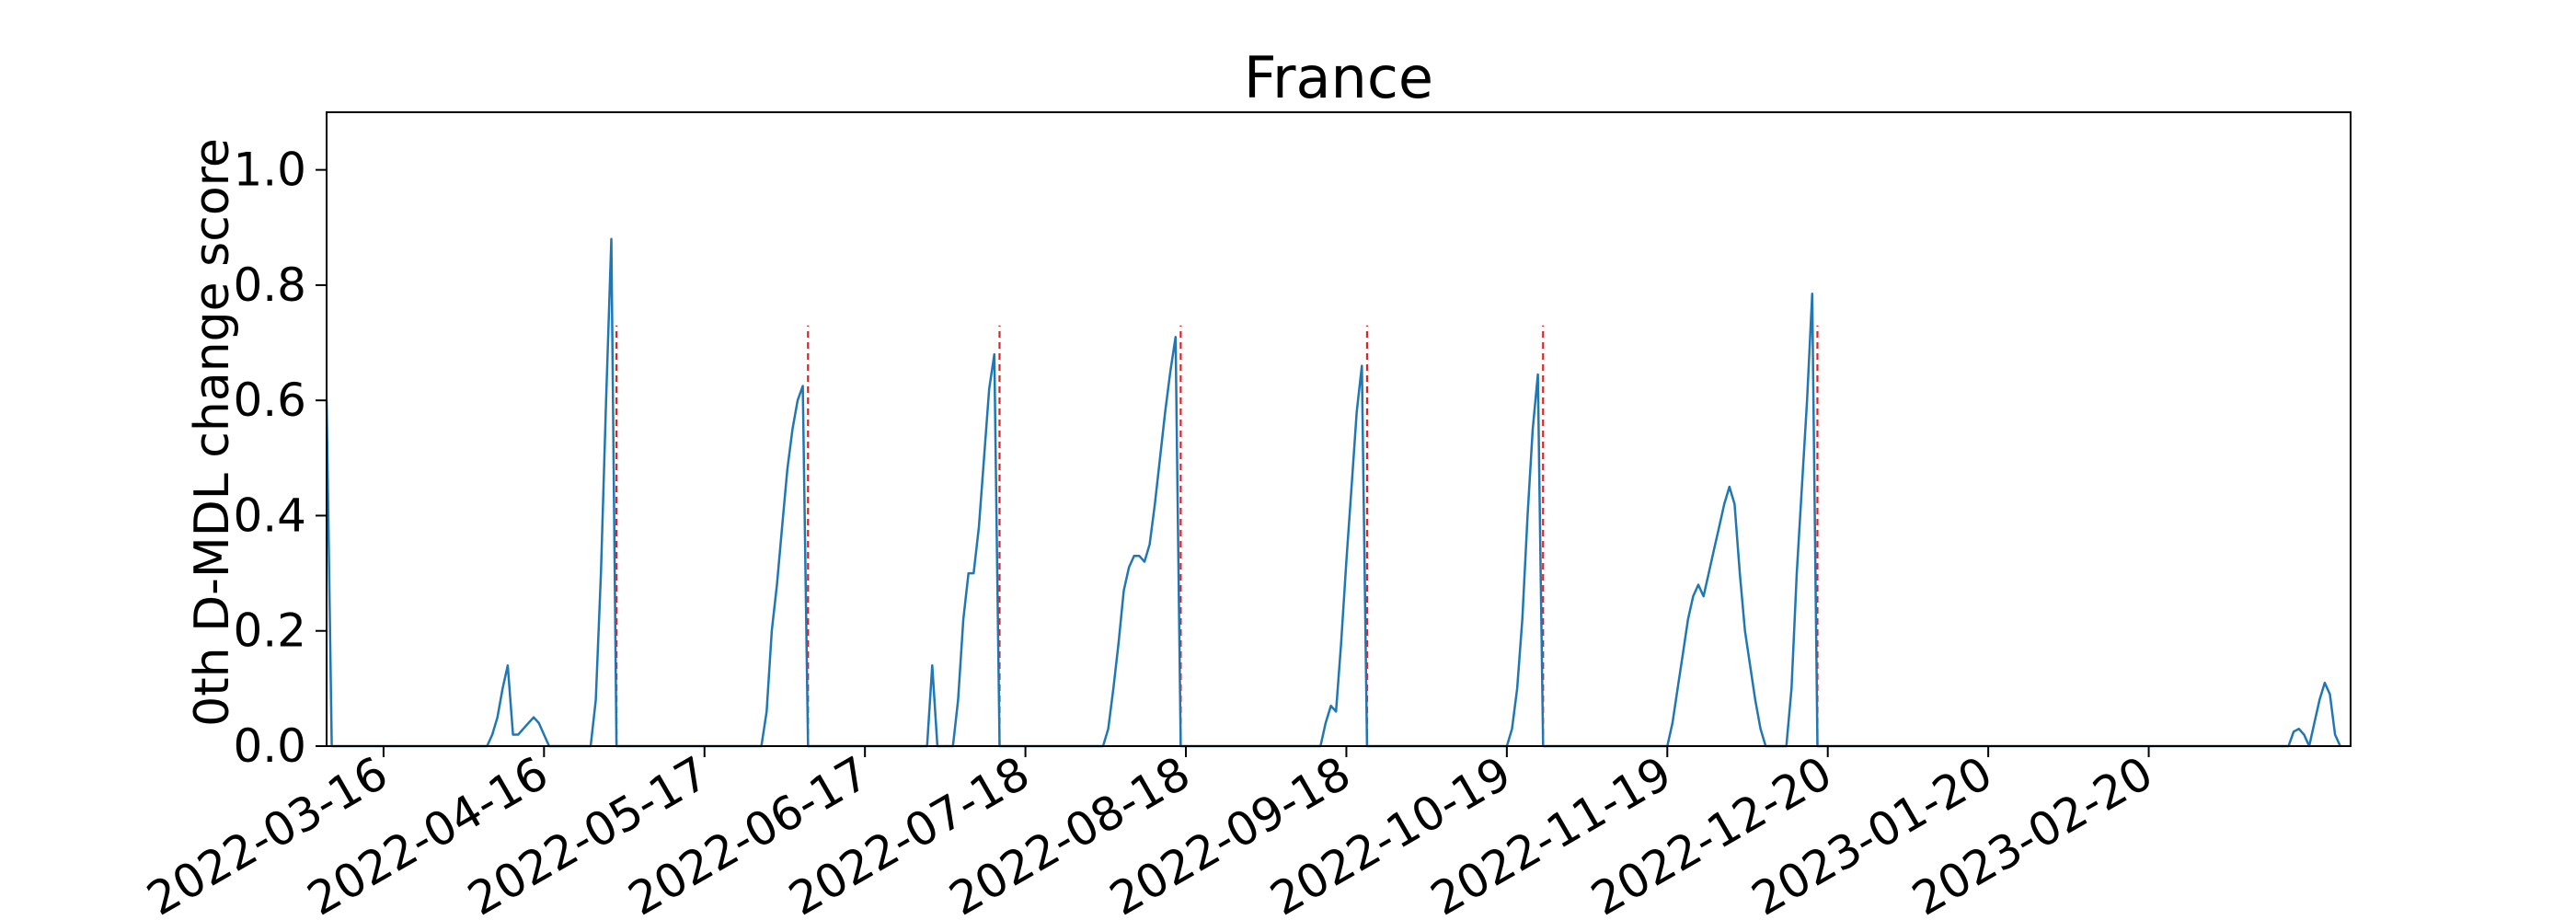 The width and height of the screenshot is (2576, 920). Describe the element at coordinates (269, 515) in the screenshot. I see `y-tick-label: 0.4` at that location.